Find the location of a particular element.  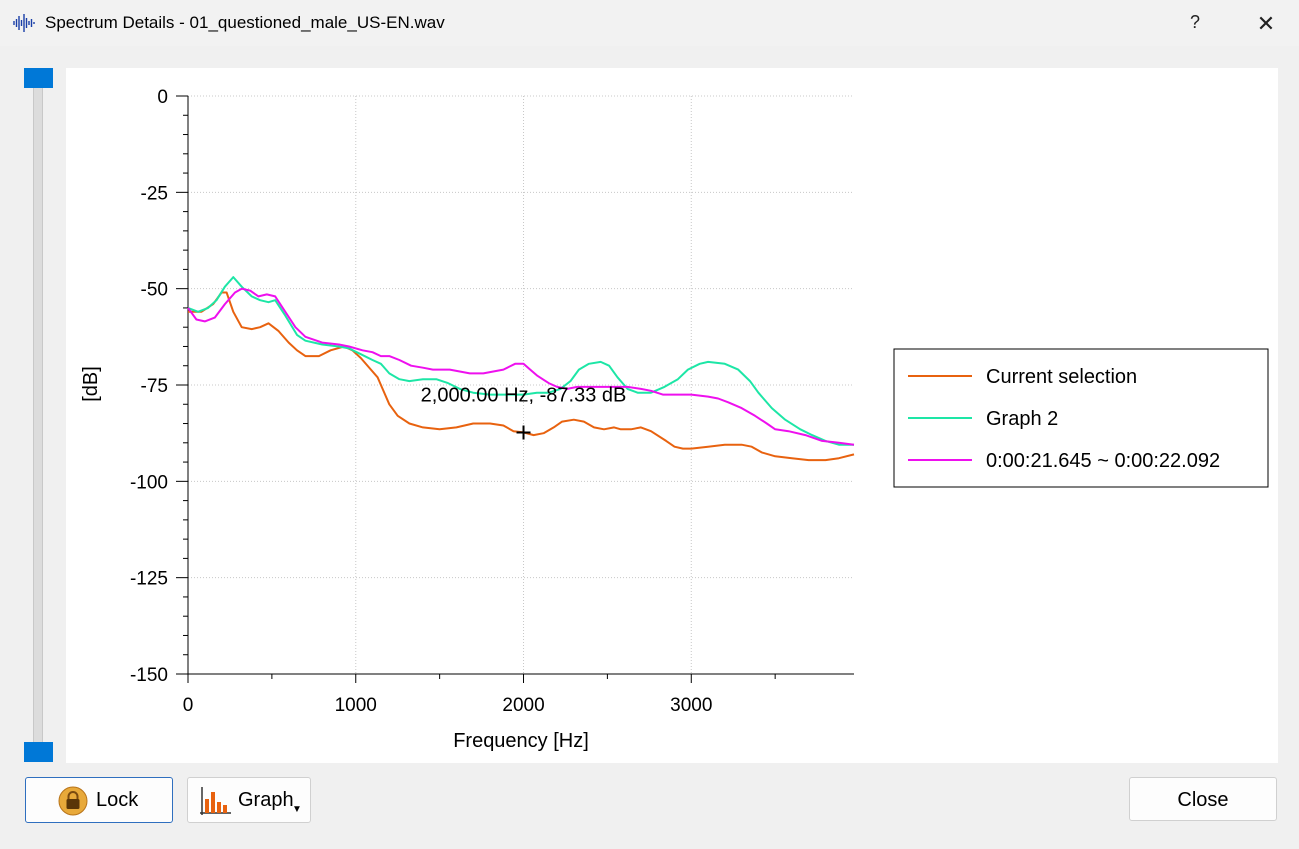

x-tick-label: 2000 is located at coordinates (523, 705).